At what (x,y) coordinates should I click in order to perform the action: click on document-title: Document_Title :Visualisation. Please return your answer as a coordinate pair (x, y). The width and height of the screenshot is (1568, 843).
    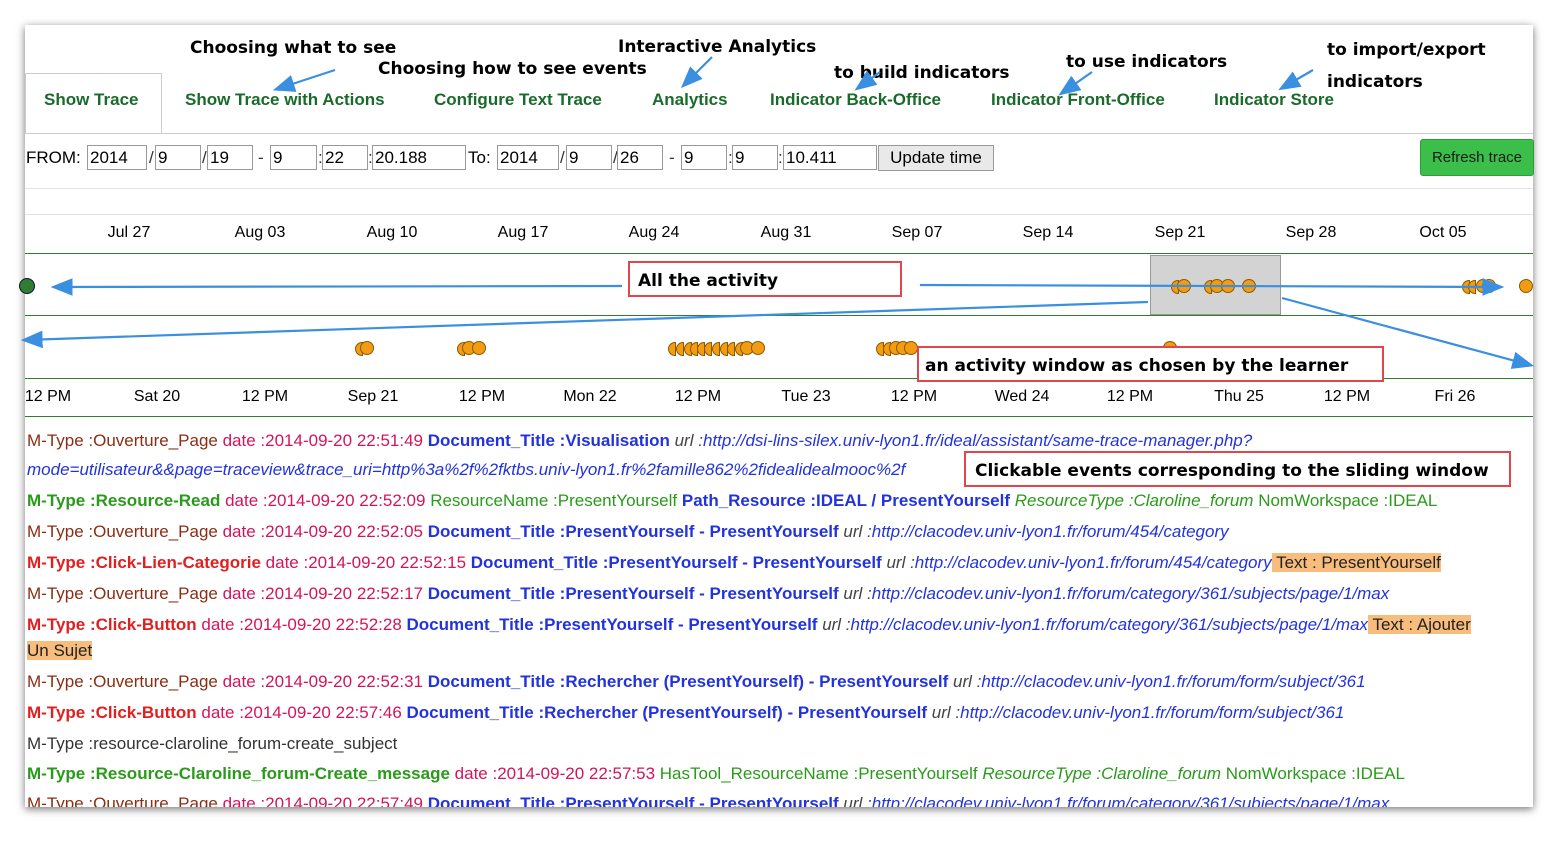
    Looking at the image, I should click on (548, 440).